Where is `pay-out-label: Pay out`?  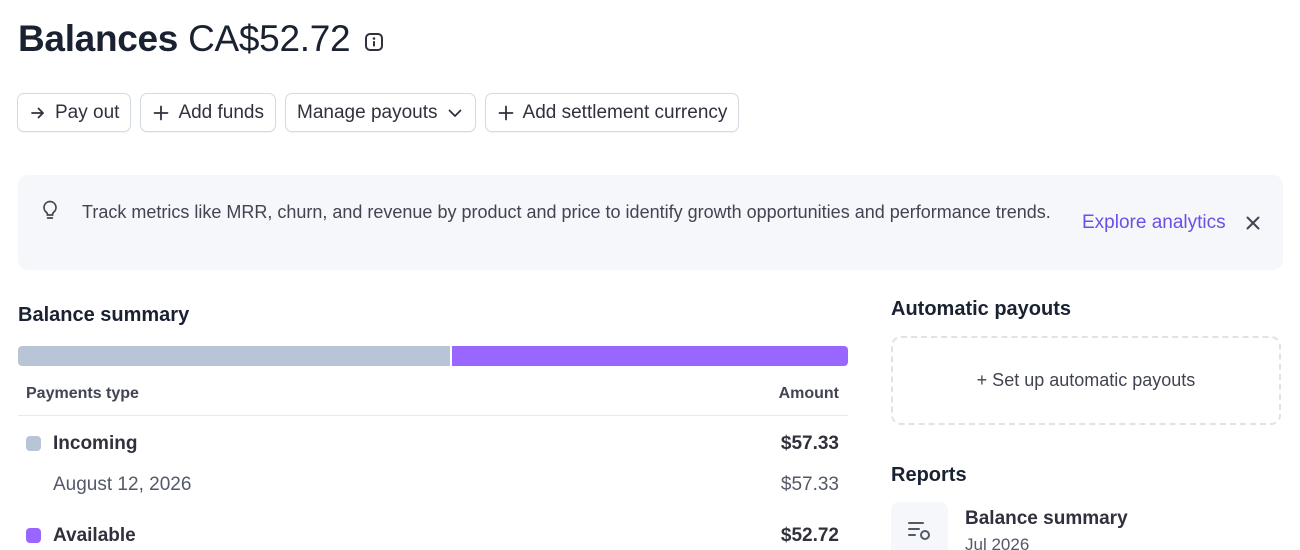 pay-out-label: Pay out is located at coordinates (87, 112).